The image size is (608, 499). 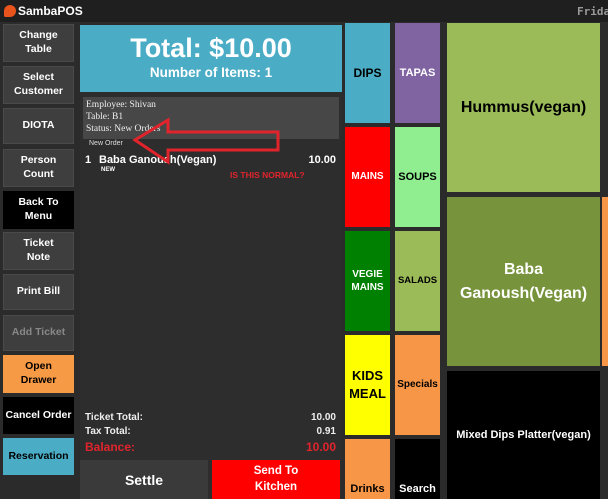 What do you see at coordinates (105, 117) in the screenshot?
I see `table-label: Table: B1` at bounding box center [105, 117].